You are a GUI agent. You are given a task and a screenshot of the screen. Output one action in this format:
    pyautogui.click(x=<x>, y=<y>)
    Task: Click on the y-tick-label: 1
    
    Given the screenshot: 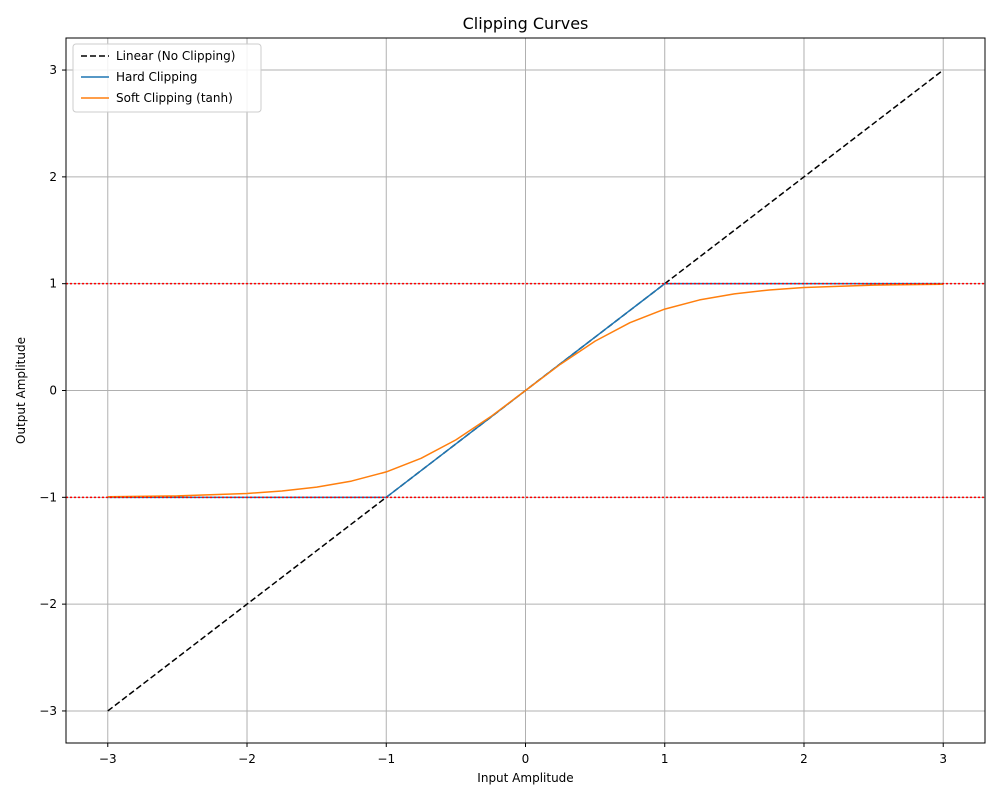 What is the action you would take?
    pyautogui.click(x=53, y=284)
    